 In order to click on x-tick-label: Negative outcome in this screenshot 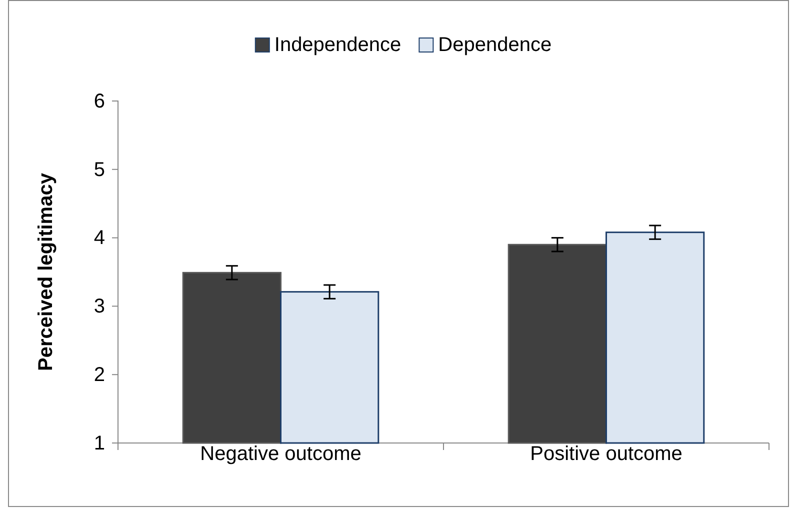, I will do `click(281, 454)`.